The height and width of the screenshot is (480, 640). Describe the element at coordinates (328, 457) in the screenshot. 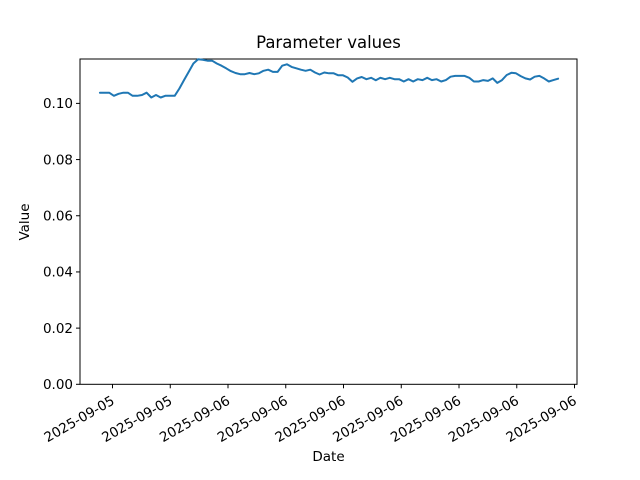

I see `x-axis-label: Date` at that location.